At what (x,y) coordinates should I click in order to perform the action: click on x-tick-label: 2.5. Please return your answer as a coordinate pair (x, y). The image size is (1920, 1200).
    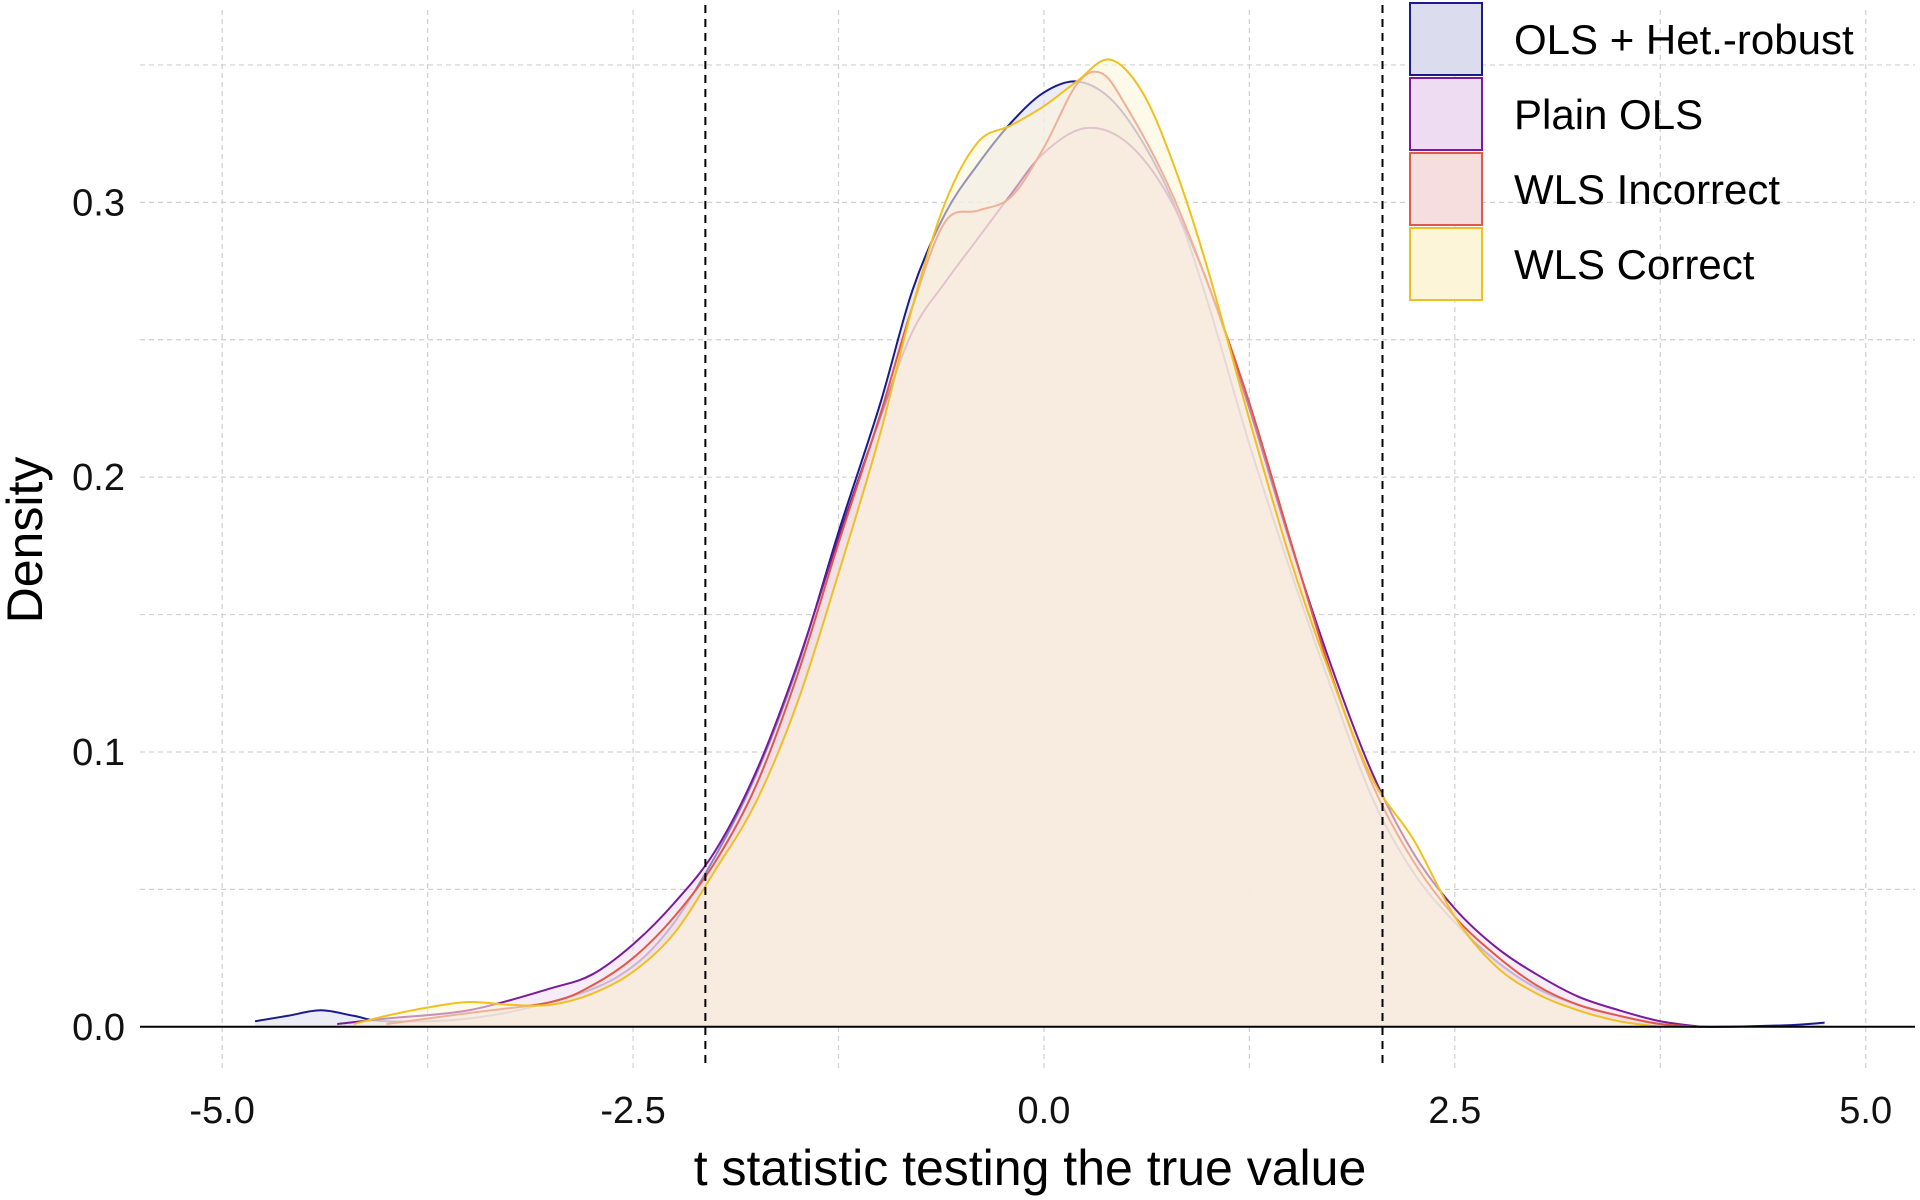
    Looking at the image, I should click on (1454, 1111).